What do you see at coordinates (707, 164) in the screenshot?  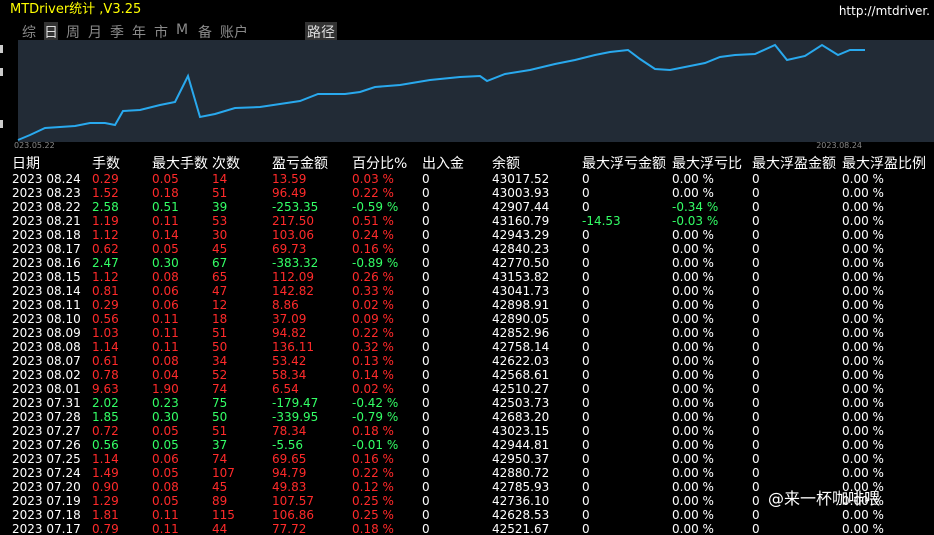 I see `column-header: 最大浮亏比` at bounding box center [707, 164].